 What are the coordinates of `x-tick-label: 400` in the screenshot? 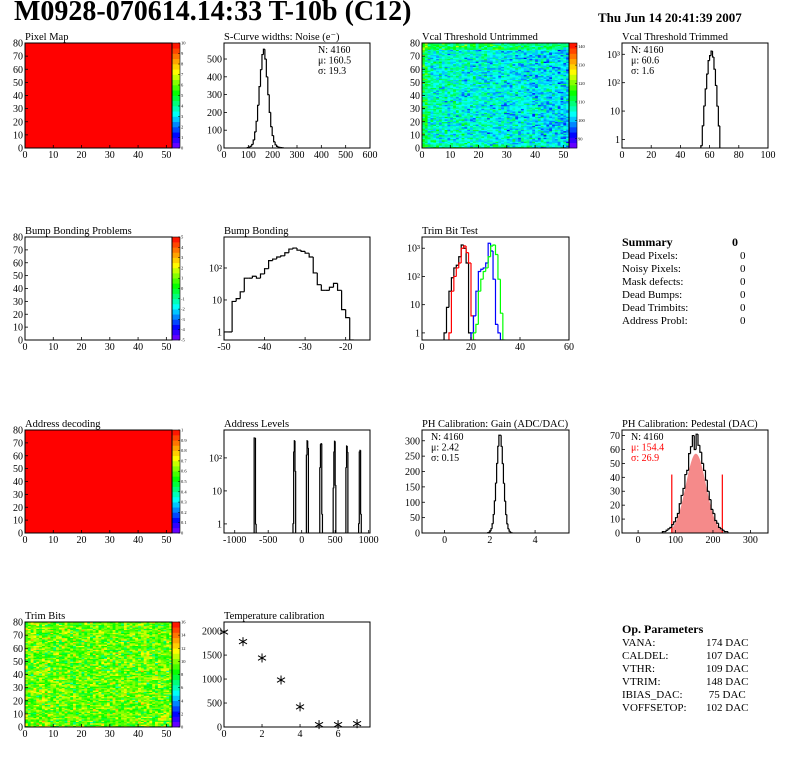 It's located at (321, 155).